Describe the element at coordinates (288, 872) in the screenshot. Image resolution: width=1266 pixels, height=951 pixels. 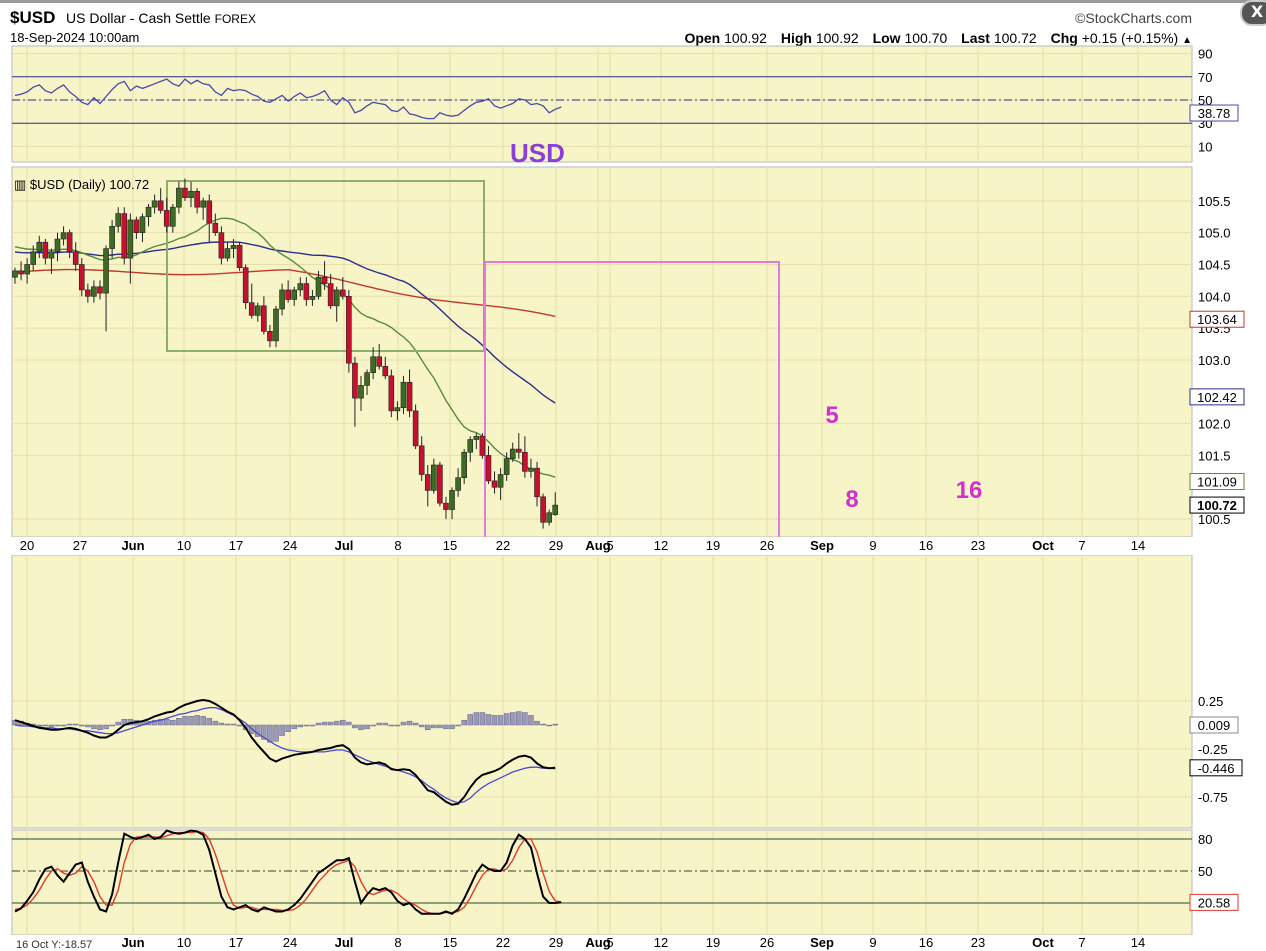
I see `stoch-k-line` at that location.